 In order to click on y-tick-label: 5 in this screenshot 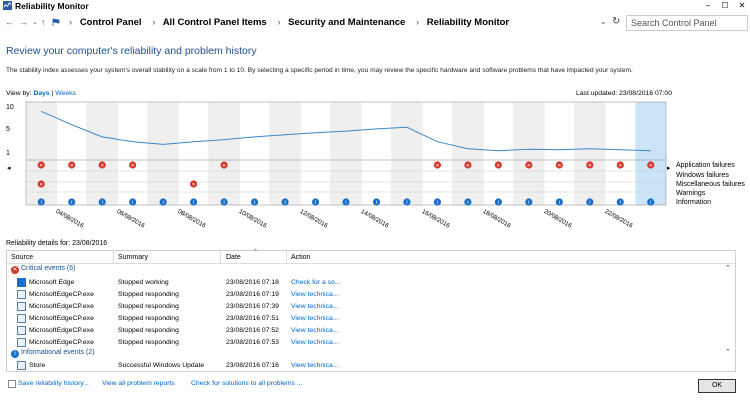, I will do `click(8, 129)`.